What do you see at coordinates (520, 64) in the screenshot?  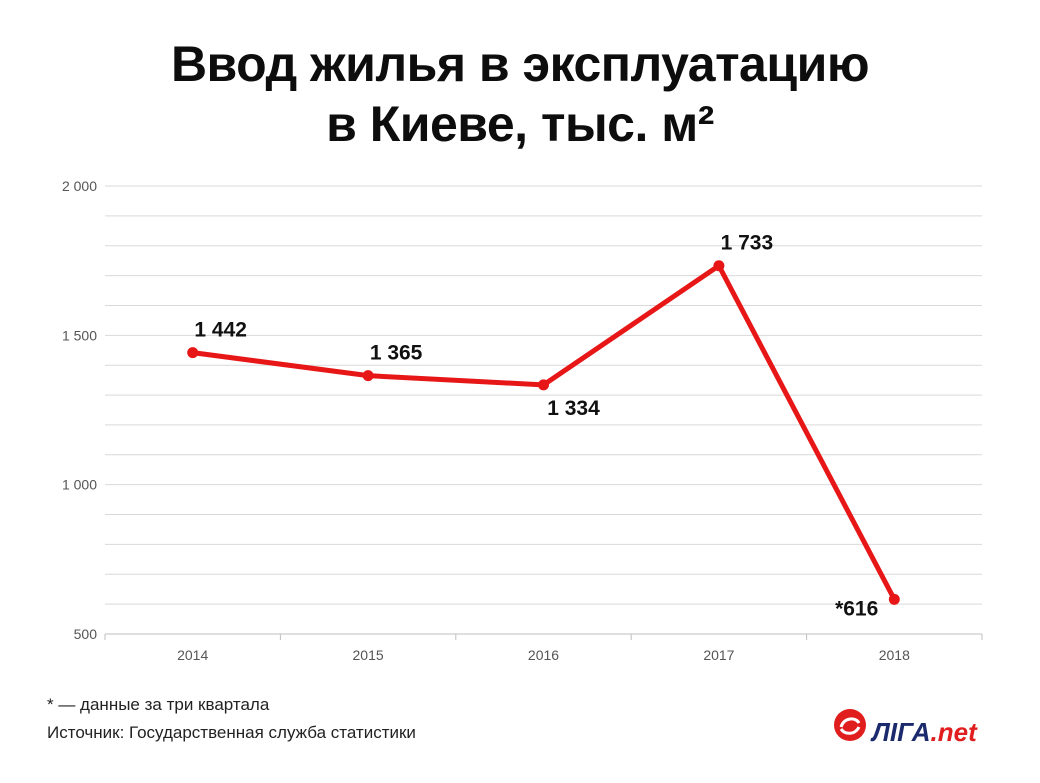 I see `chart-title-line-1: Ввод жилья в эксплуатацию` at bounding box center [520, 64].